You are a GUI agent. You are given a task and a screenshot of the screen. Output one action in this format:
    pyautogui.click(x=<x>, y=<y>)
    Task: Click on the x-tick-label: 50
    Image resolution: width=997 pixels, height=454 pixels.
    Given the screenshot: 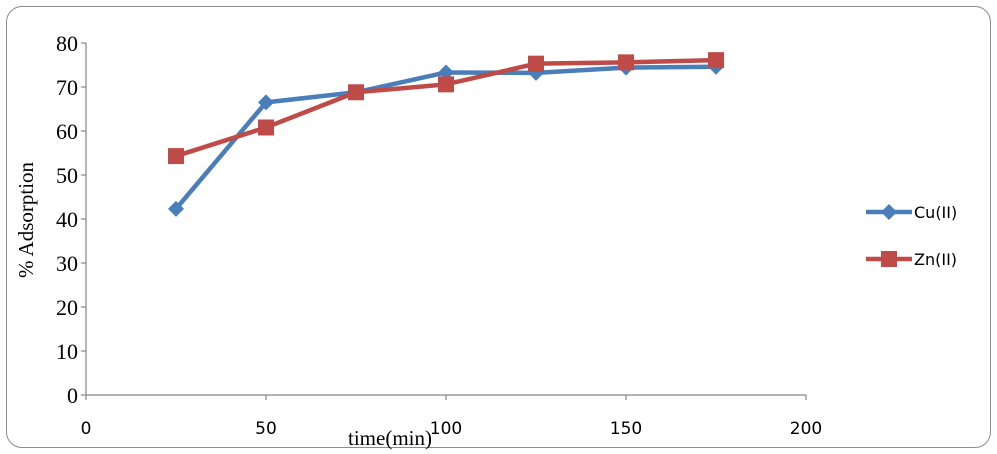 What is the action you would take?
    pyautogui.click(x=266, y=429)
    